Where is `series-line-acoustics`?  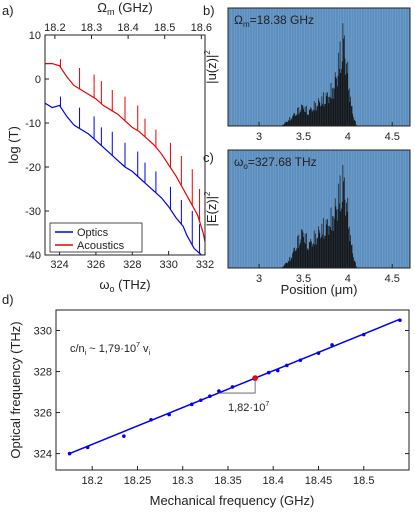
series-line-acoustics is located at coordinates (125, 152).